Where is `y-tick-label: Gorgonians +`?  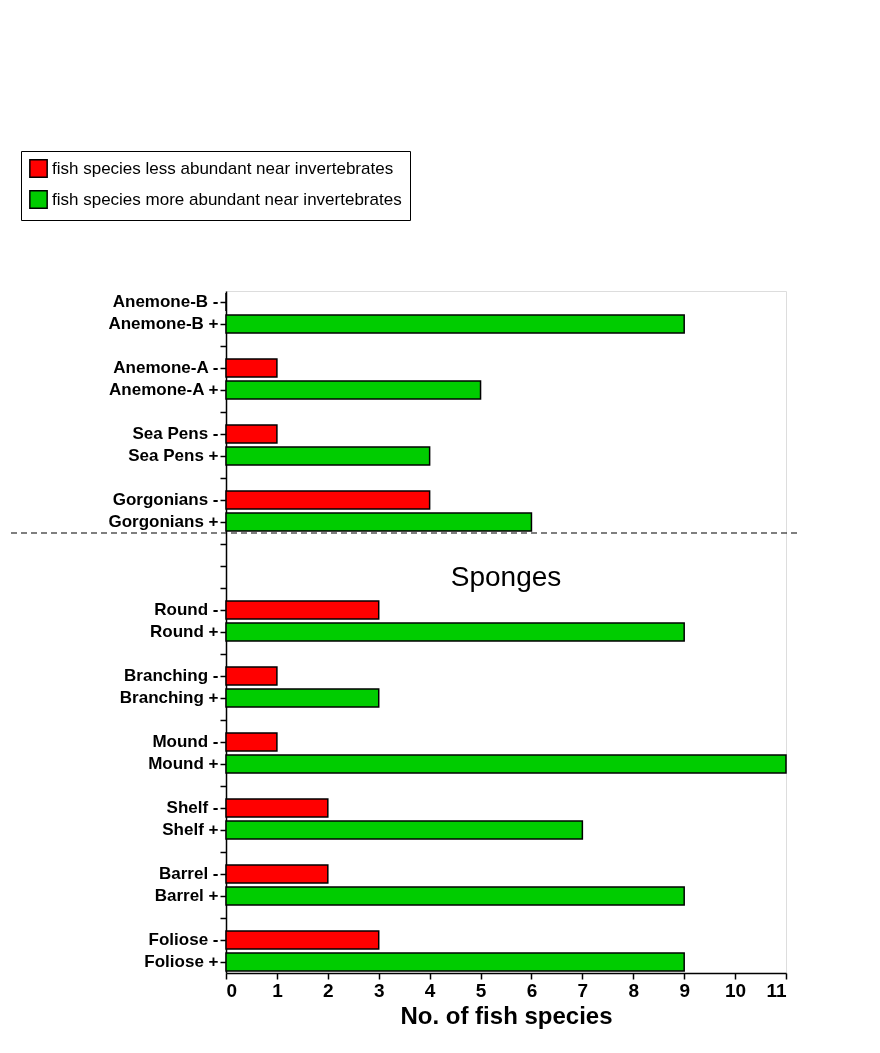
y-tick-label: Gorgonians + is located at coordinates (163, 521).